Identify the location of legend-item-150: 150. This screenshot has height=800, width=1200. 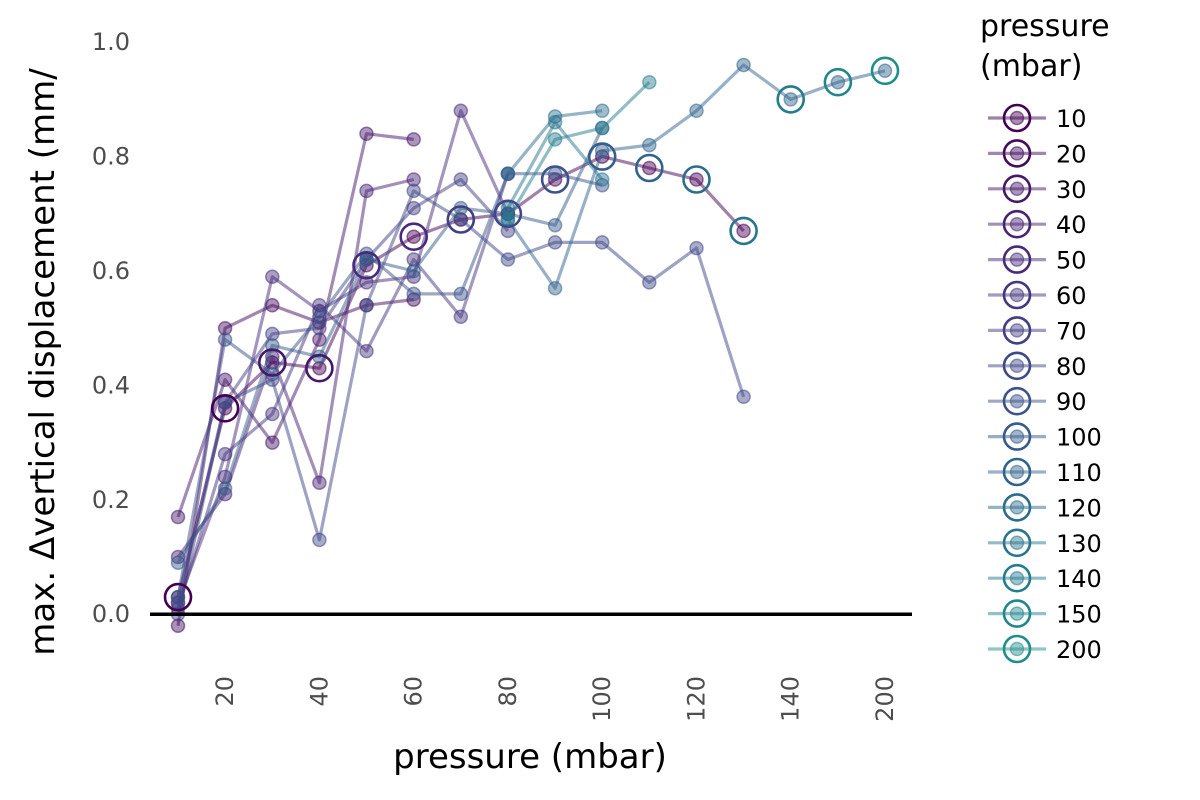
(1045, 614).